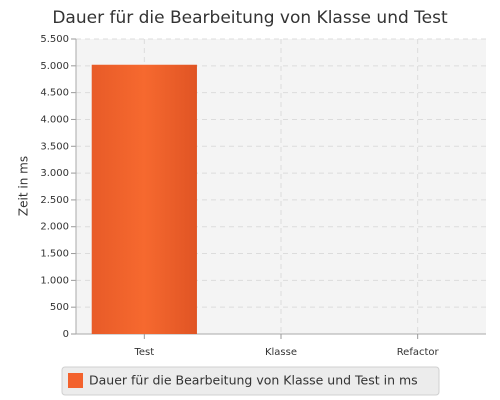 The height and width of the screenshot is (400, 500). Describe the element at coordinates (281, 352) in the screenshot. I see `x-tick-label: Klasse` at that location.